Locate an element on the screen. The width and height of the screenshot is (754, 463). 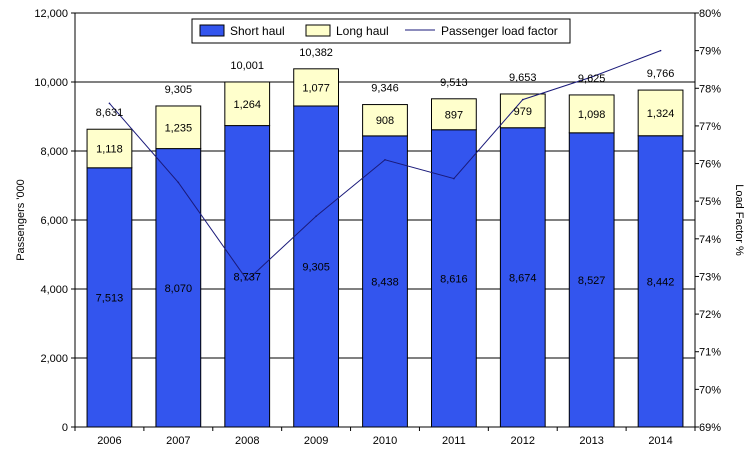
x-tick-label: 2009 is located at coordinates (316, 441).